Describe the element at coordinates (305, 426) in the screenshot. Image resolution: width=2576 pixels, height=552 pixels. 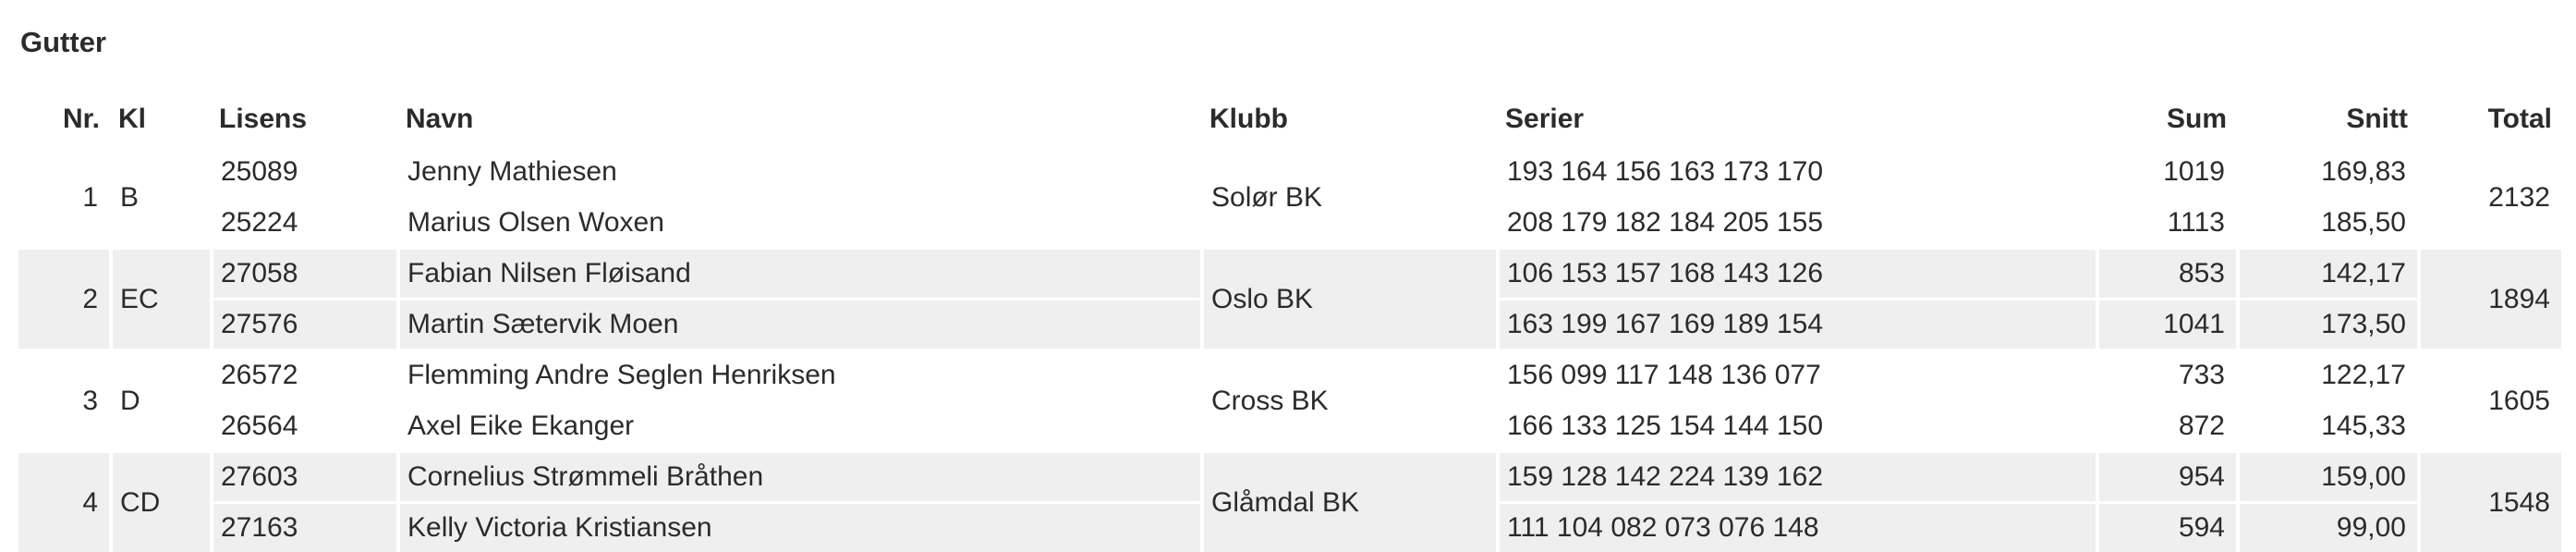
I see `license: 26564` at that location.